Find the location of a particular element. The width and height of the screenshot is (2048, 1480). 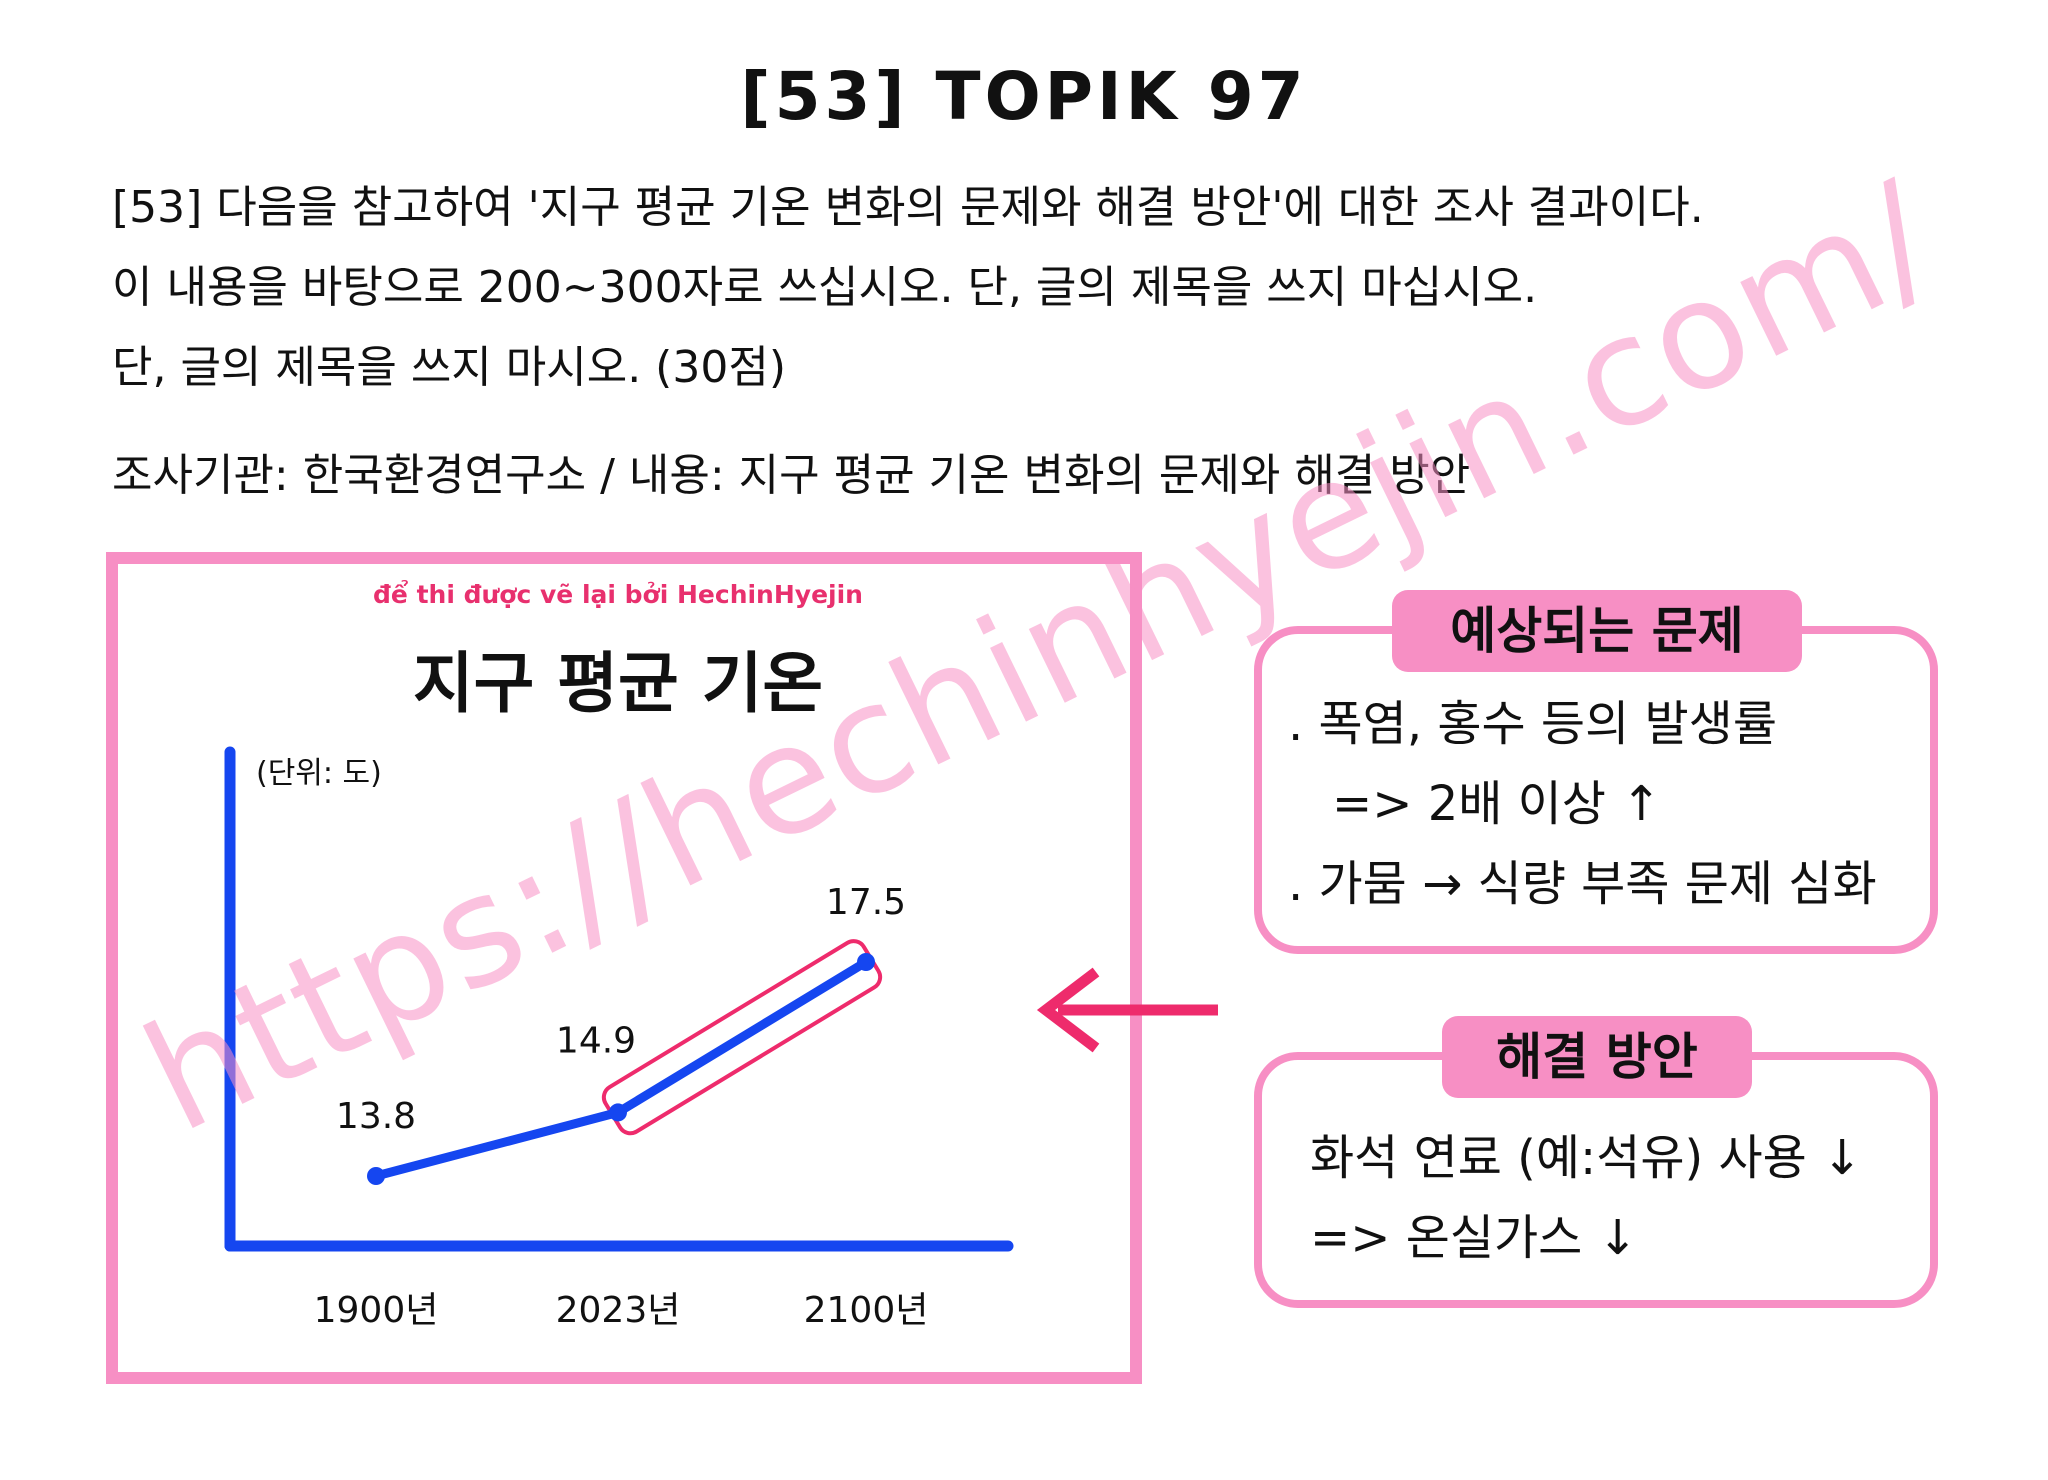

y-axis-unit-label: (단위: 도) is located at coordinates (319, 773).